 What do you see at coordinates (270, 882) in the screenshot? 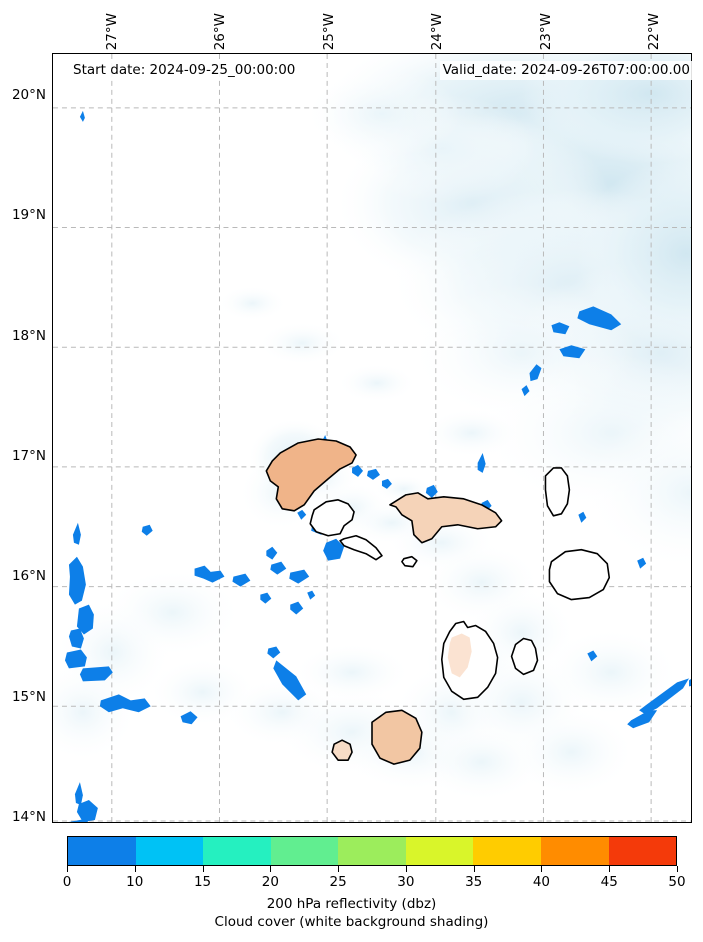
I see `colorbar-tick-label: 20` at bounding box center [270, 882].